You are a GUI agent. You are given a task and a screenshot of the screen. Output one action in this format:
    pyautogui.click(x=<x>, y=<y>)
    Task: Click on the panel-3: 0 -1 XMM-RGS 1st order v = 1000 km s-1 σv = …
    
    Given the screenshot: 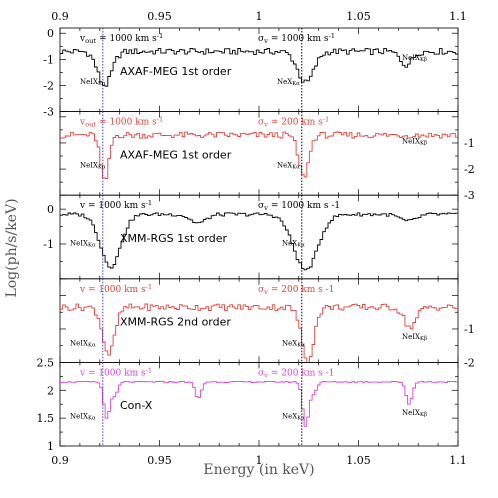 What is the action you would take?
    pyautogui.click(x=251, y=237)
    